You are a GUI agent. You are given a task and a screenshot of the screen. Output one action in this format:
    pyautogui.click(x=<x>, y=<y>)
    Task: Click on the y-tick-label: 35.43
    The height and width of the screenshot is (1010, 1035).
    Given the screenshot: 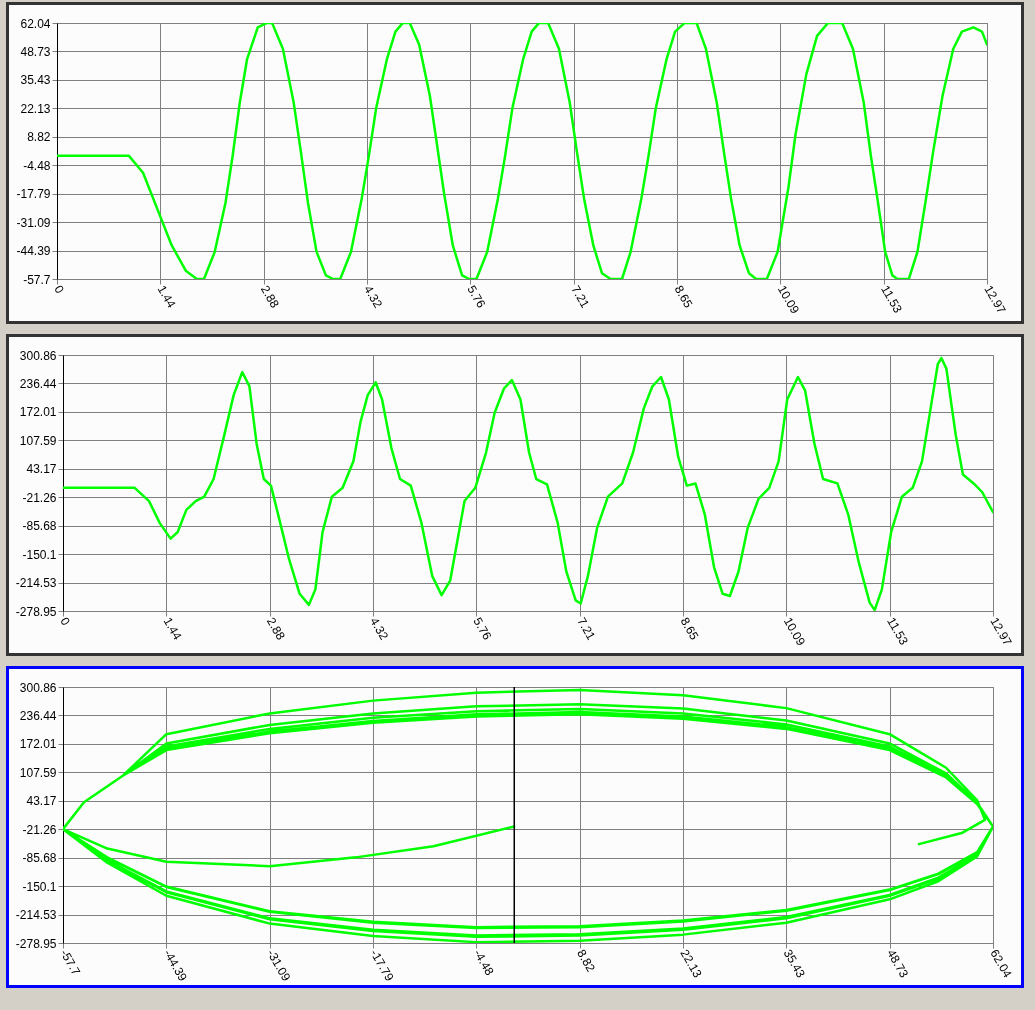 What is the action you would take?
    pyautogui.click(x=35, y=80)
    